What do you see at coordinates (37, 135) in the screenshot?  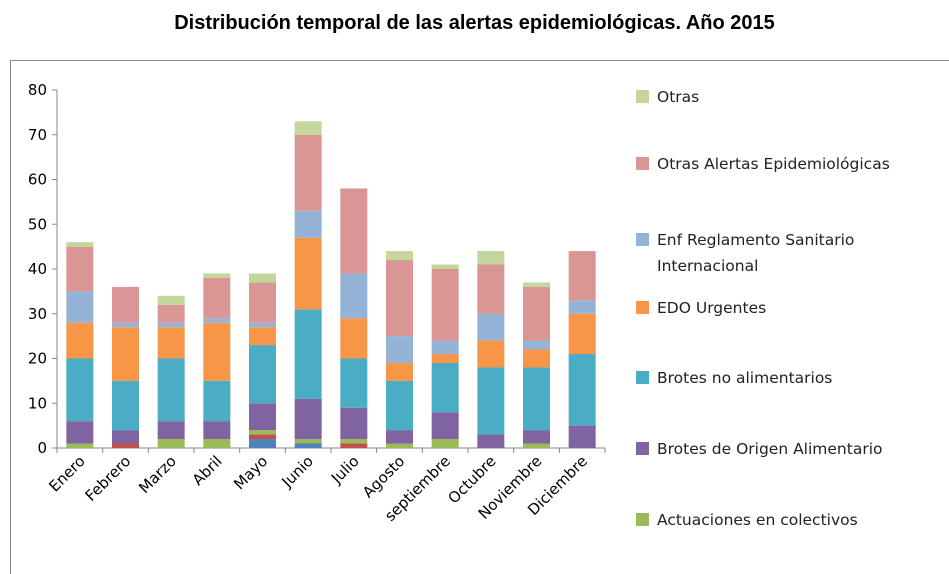 I see `y-tick-label: 70` at bounding box center [37, 135].